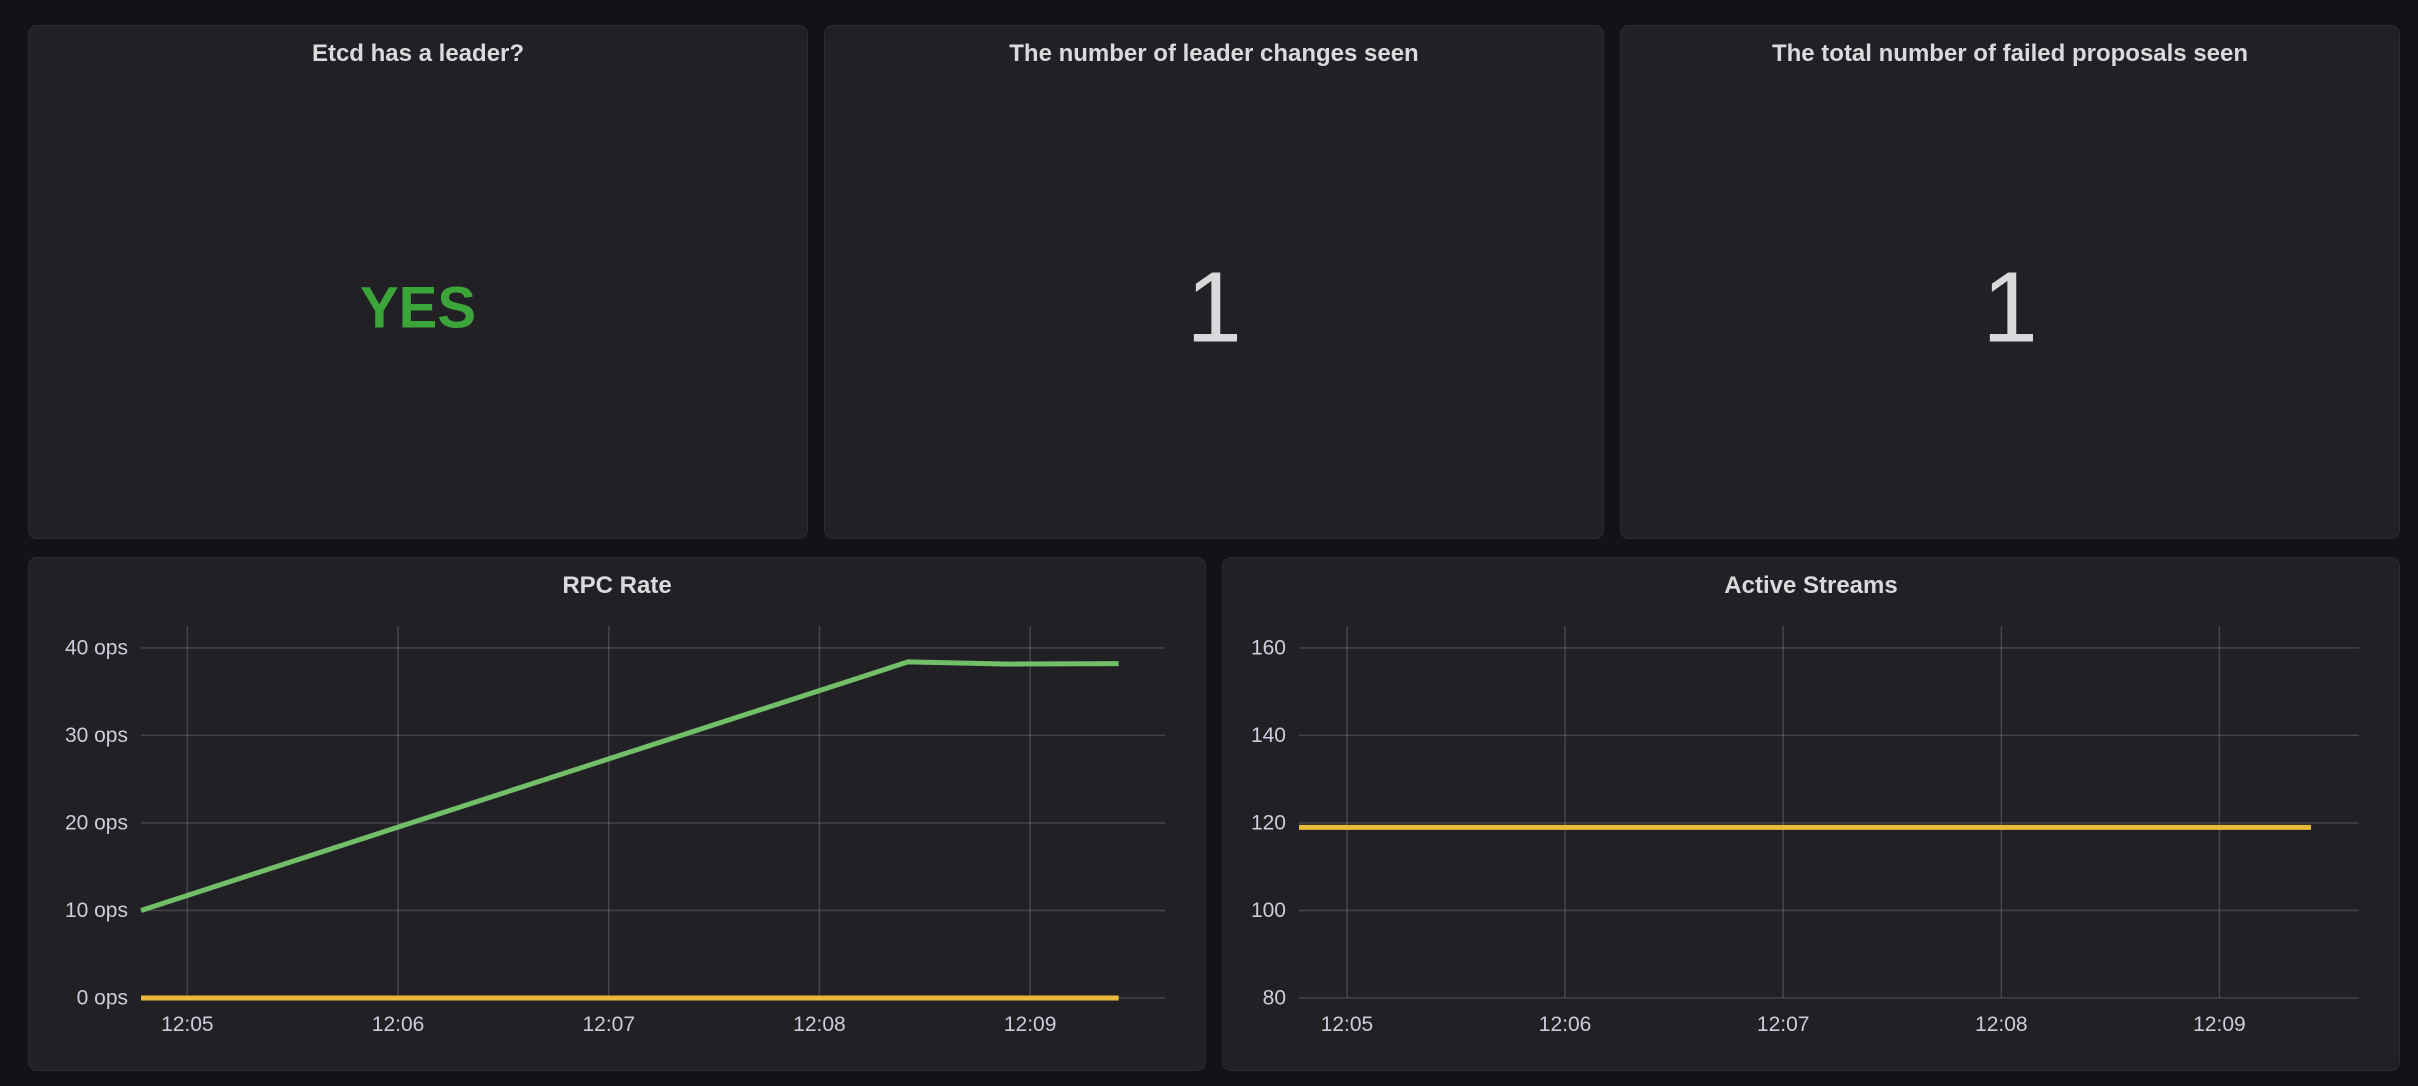  I want to click on svg-text: 120, so click(1268, 822).